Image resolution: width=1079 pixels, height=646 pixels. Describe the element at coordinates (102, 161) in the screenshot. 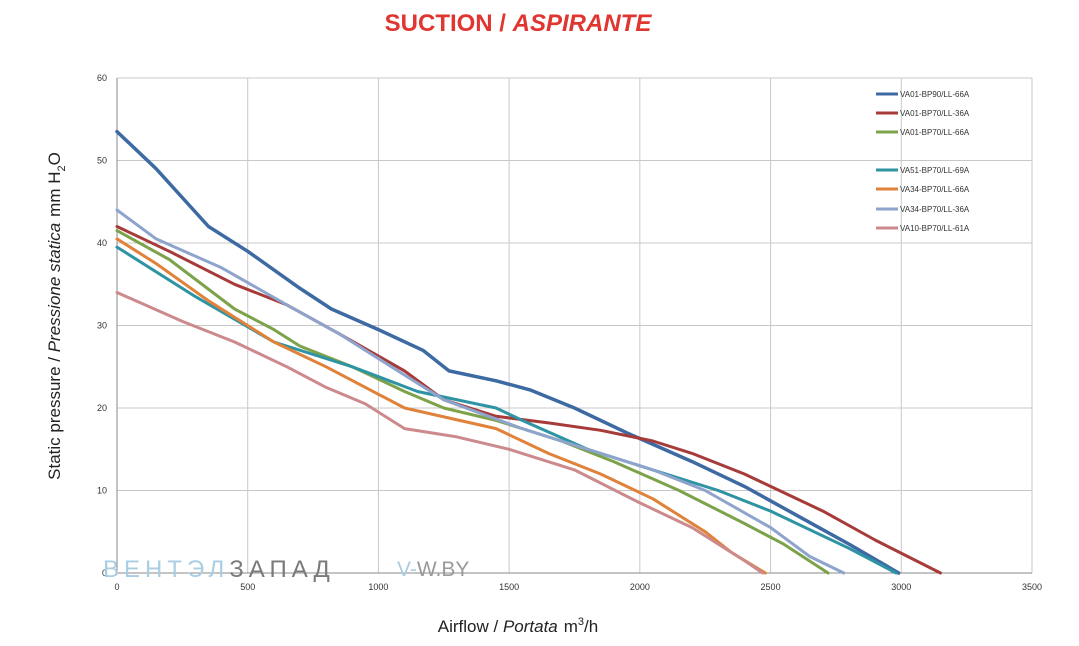

I see `y-tick-label: 50` at that location.